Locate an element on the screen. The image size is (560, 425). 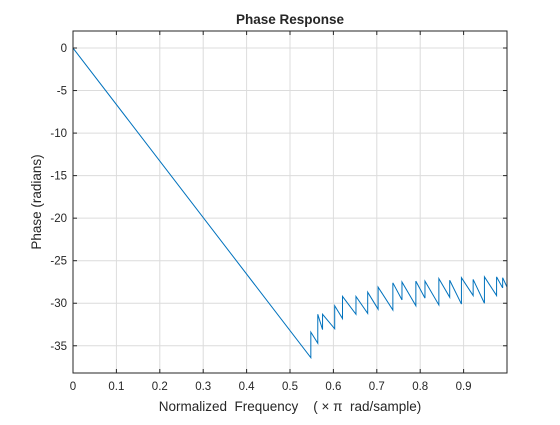
y-tick-label: -30 is located at coordinates (58, 304).